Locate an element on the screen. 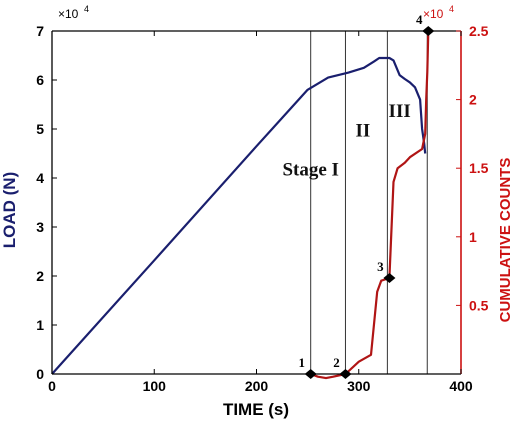 The height and width of the screenshot is (421, 514). right-tick-label: 1.5 is located at coordinates (479, 168).